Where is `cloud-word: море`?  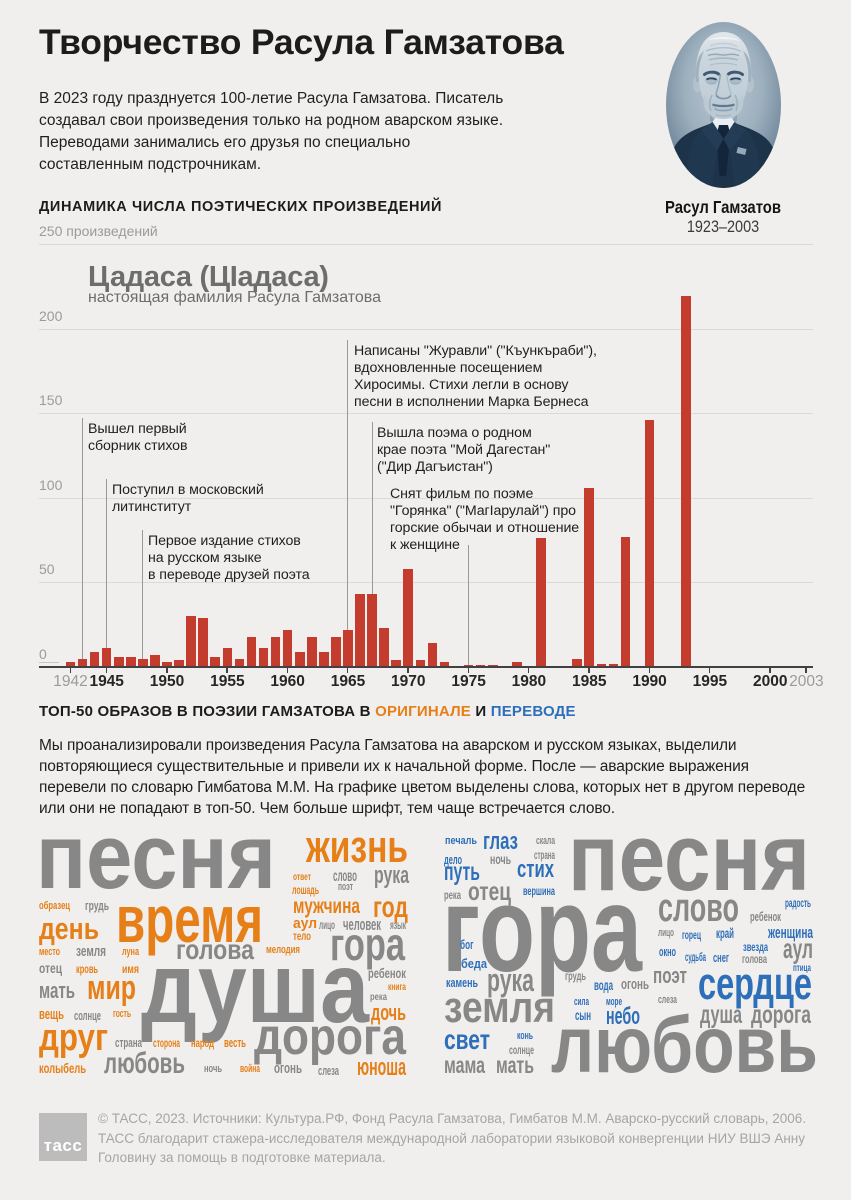
cloud-word: море is located at coordinates (614, 1002).